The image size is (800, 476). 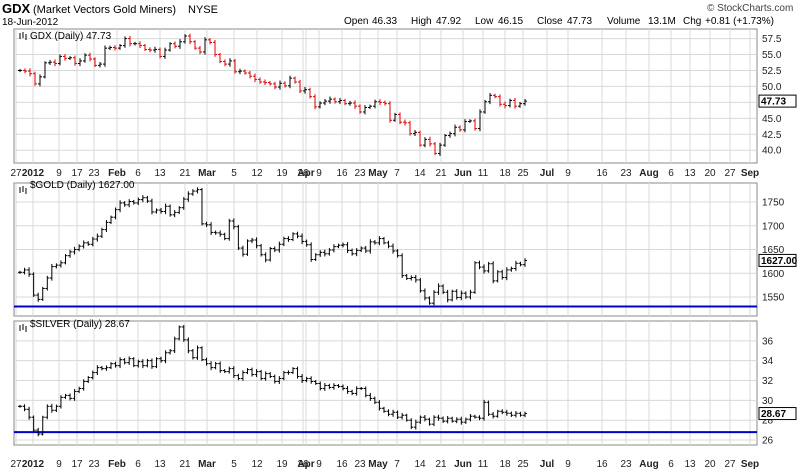 What do you see at coordinates (750, 8) in the screenshot?
I see `brand-logo: © StockCharts.com` at bounding box center [750, 8].